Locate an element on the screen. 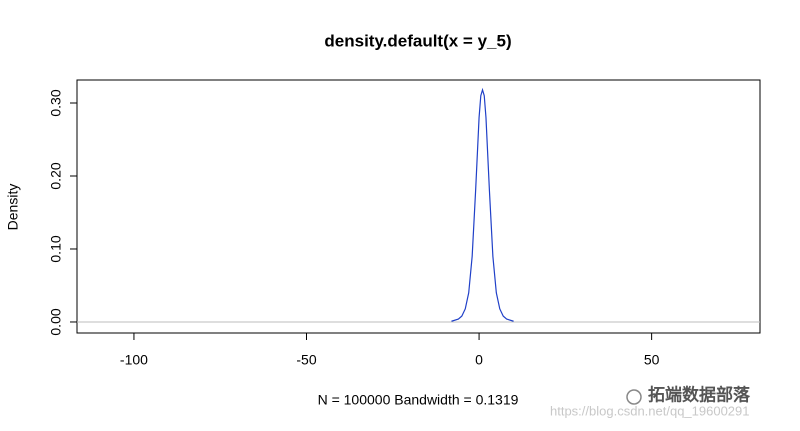 This screenshot has height=431, width=800. y-tick-label: 0.30 is located at coordinates (56, 102).